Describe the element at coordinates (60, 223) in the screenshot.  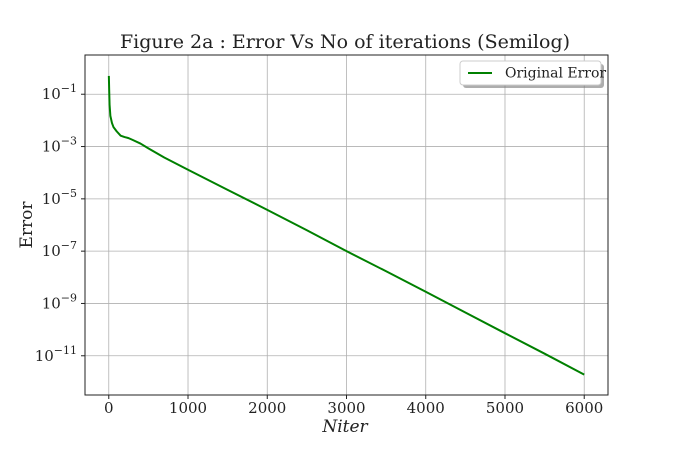
I see `y-axis: 10⁻¹ 10⁻³ 10⁻⁵ 10⁻⁷ 10⁻⁹ 10⁻¹¹` at that location.